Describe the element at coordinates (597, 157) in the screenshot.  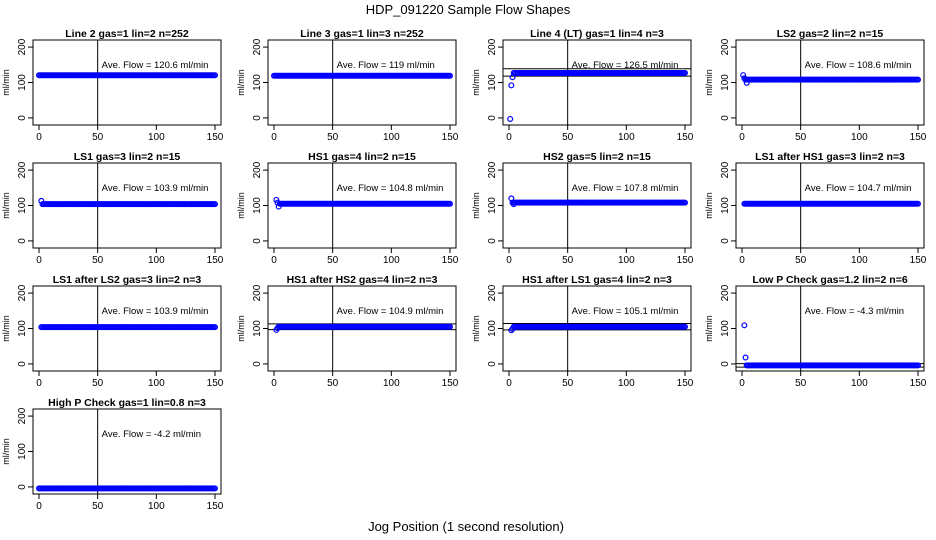
I see `panel-title: HS2 gas=5 lin=2 n=15` at that location.